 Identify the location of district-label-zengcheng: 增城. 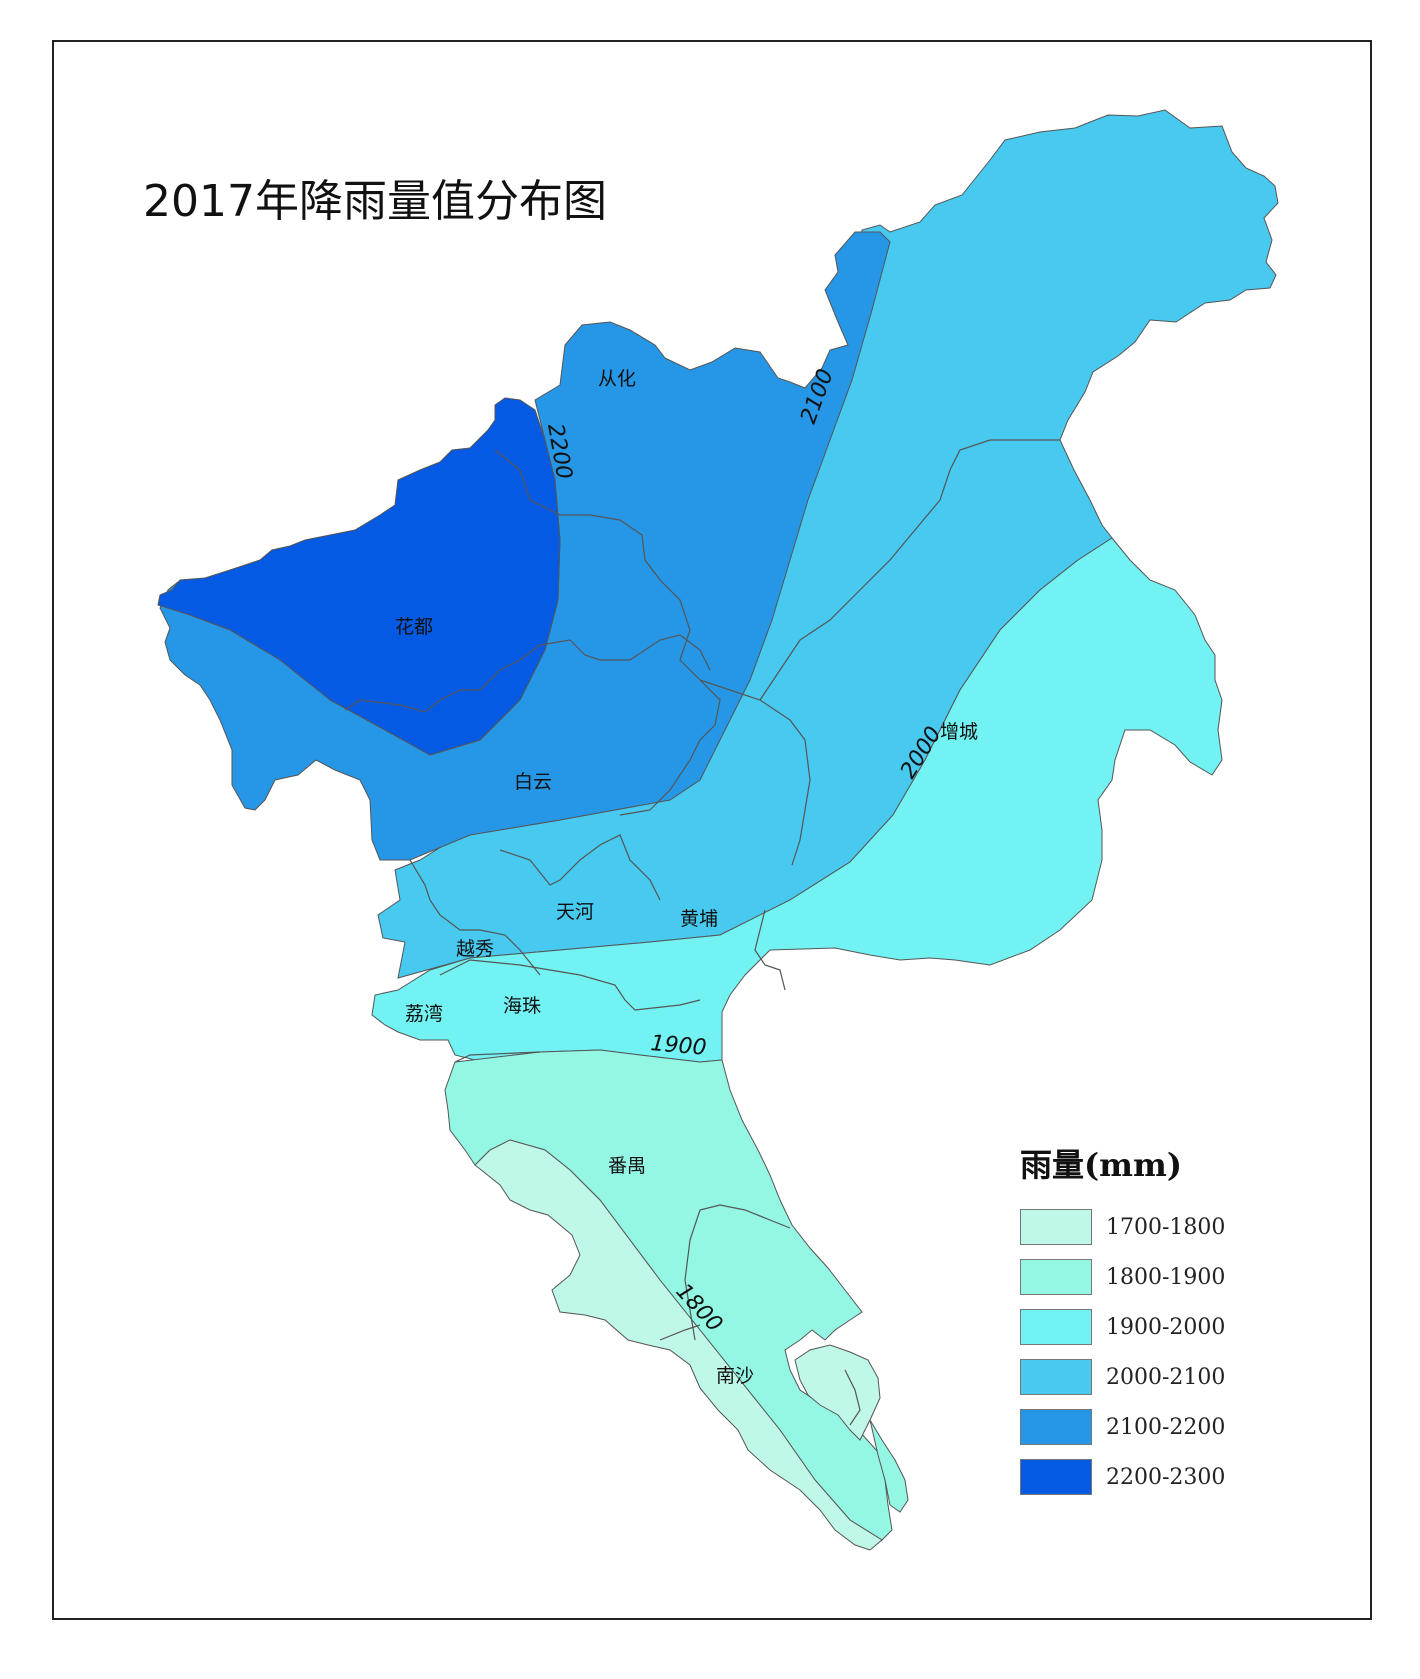
(959, 732).